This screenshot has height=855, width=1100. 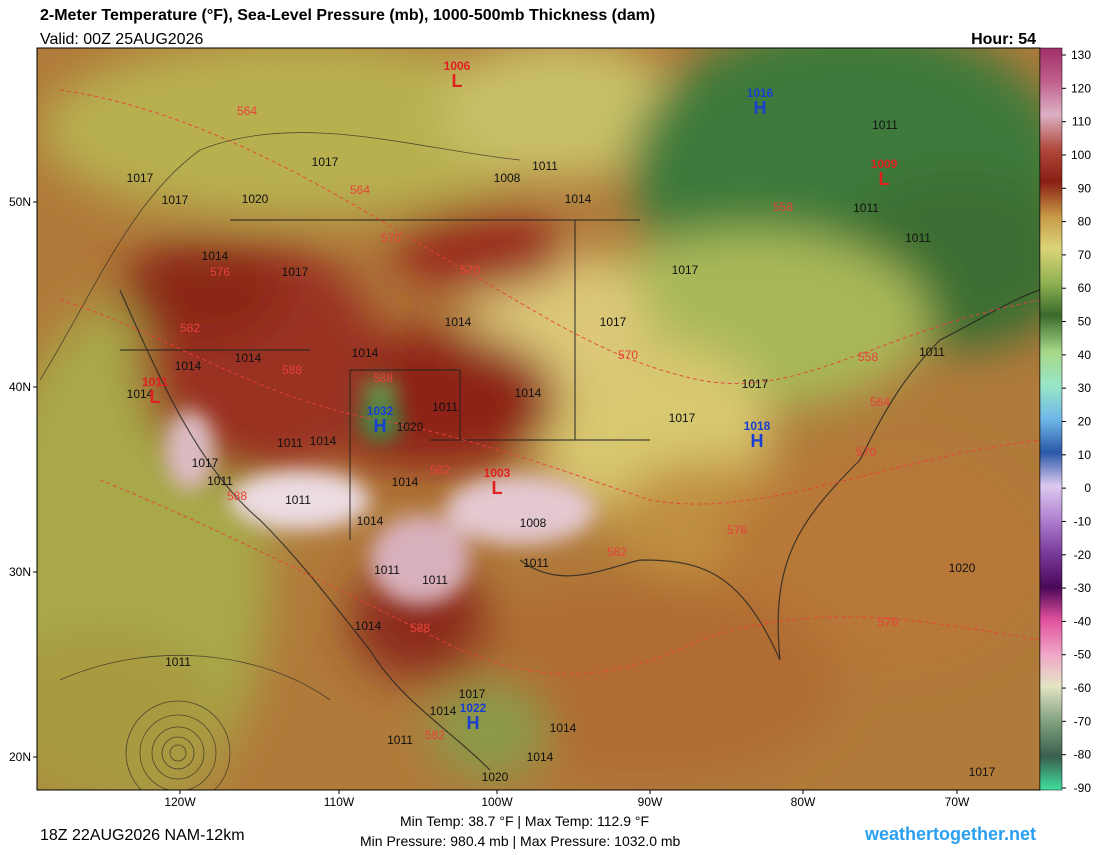 What do you see at coordinates (497, 473) in the screenshot?
I see `low-pressure: 1003` at bounding box center [497, 473].